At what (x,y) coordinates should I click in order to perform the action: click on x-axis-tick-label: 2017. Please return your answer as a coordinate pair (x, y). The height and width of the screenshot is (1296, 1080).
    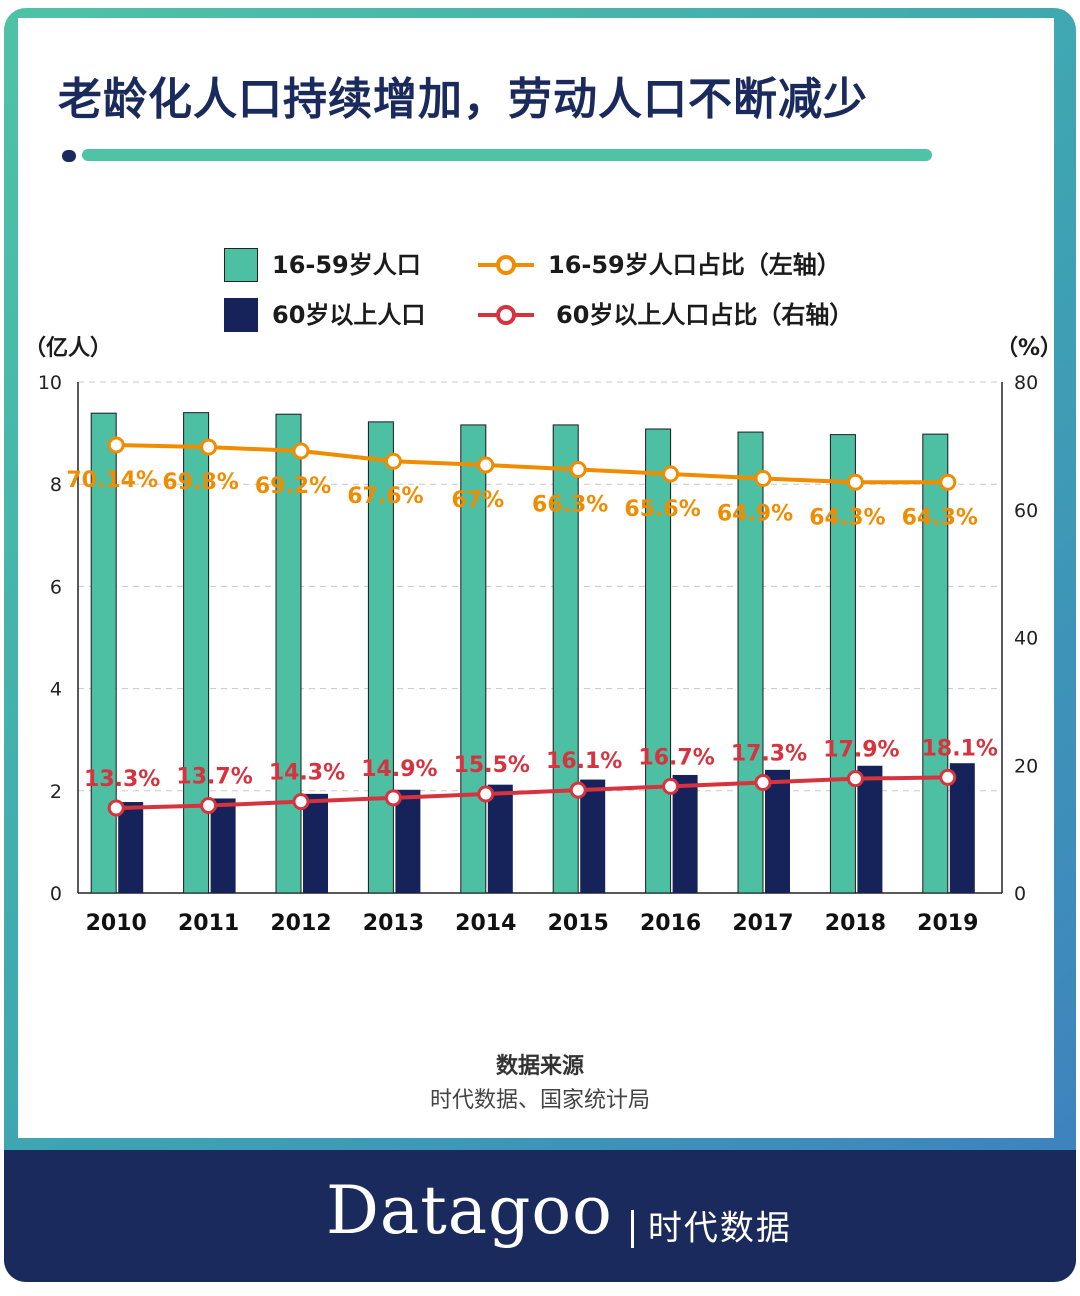
    Looking at the image, I should click on (762, 923).